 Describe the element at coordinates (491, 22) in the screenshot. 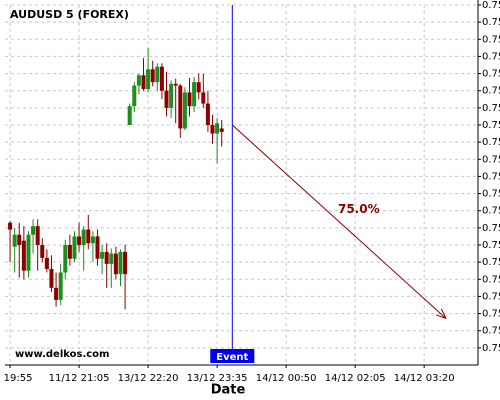

I see `y-tick-label: 0.7561` at that location.